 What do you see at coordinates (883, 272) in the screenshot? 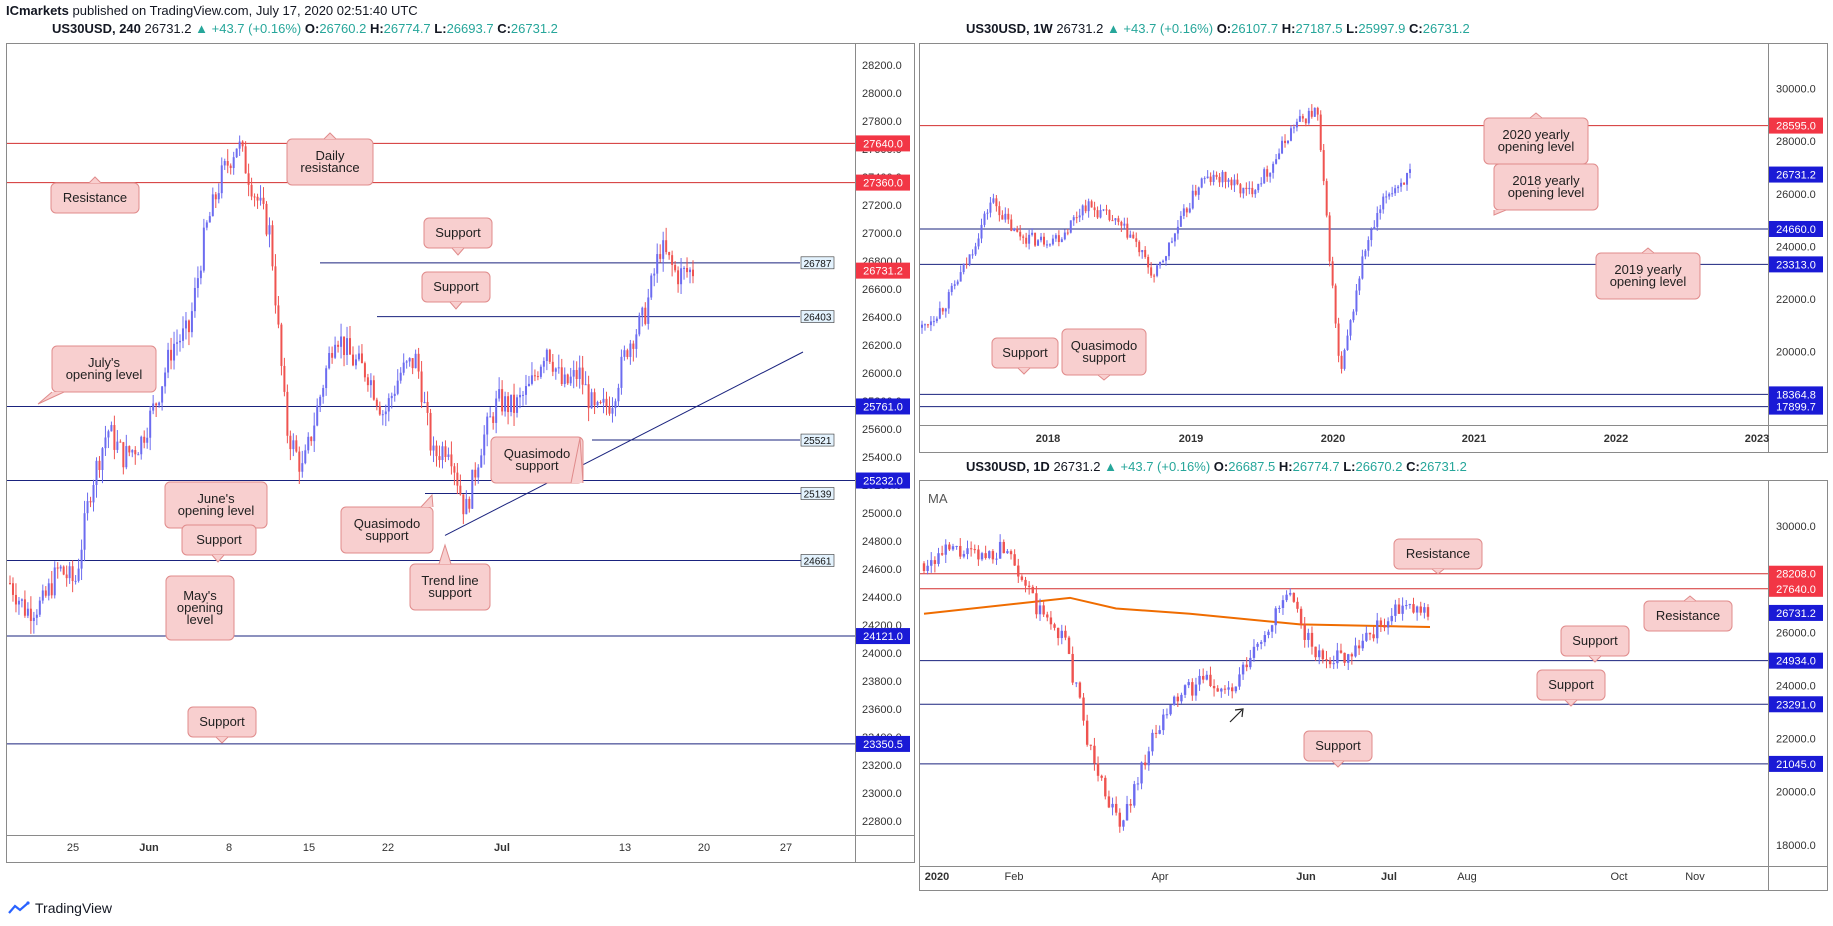
I see `price-tag-label: 26731.2` at bounding box center [883, 272].